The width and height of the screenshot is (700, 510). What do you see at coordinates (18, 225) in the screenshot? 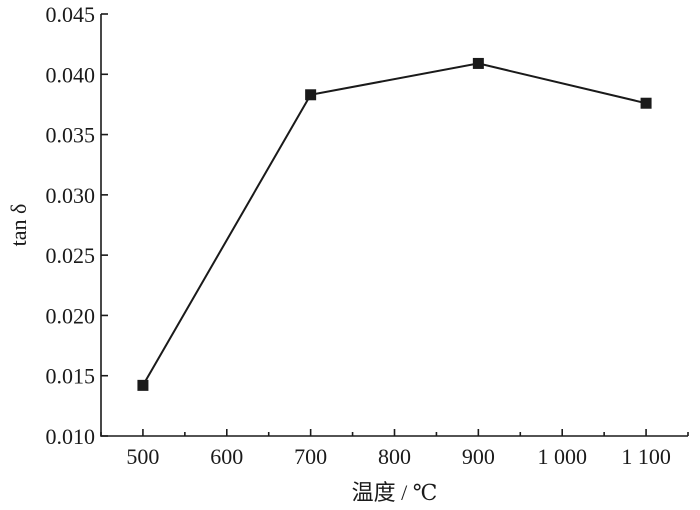
I see `y-axis-label: tan δ` at bounding box center [18, 225].